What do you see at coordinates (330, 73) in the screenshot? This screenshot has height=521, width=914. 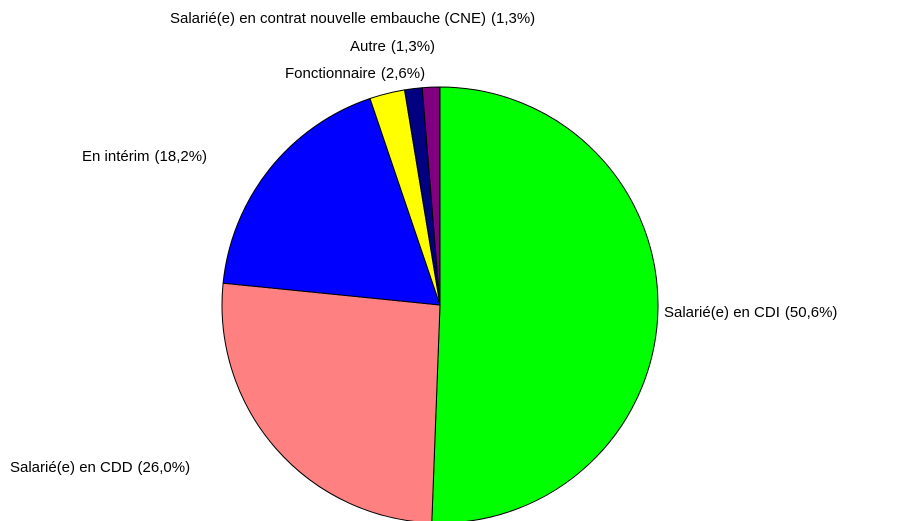 I see `category-label: Fonctionnaire` at bounding box center [330, 73].